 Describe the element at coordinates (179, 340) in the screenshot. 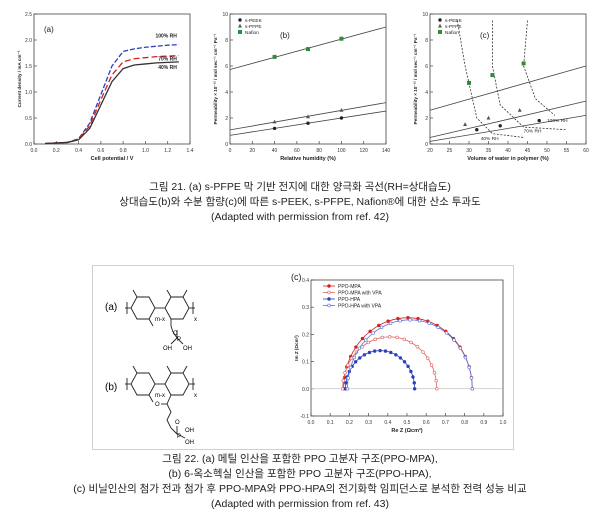

I see `struct-a-p: P` at that location.